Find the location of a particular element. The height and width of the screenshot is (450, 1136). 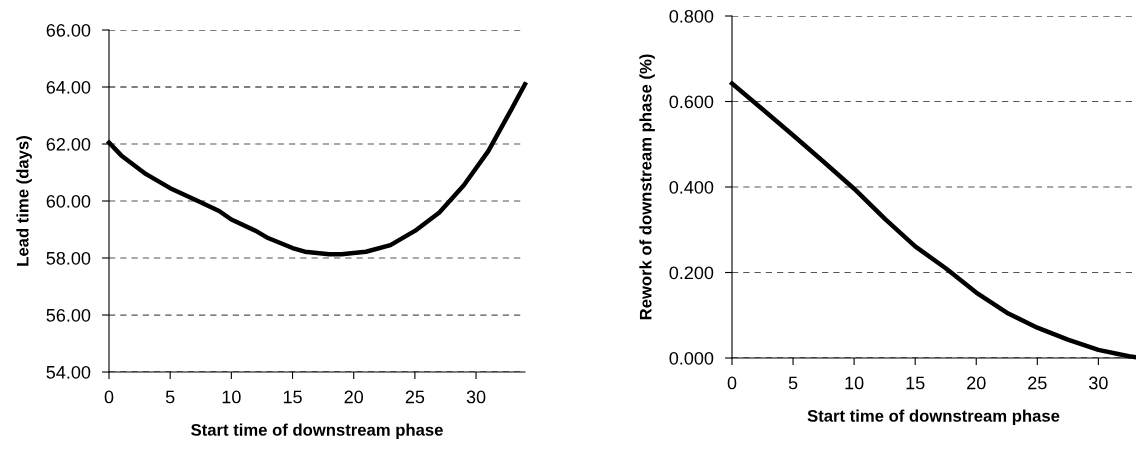

y-tick-label: 64.00 is located at coordinates (68, 87).